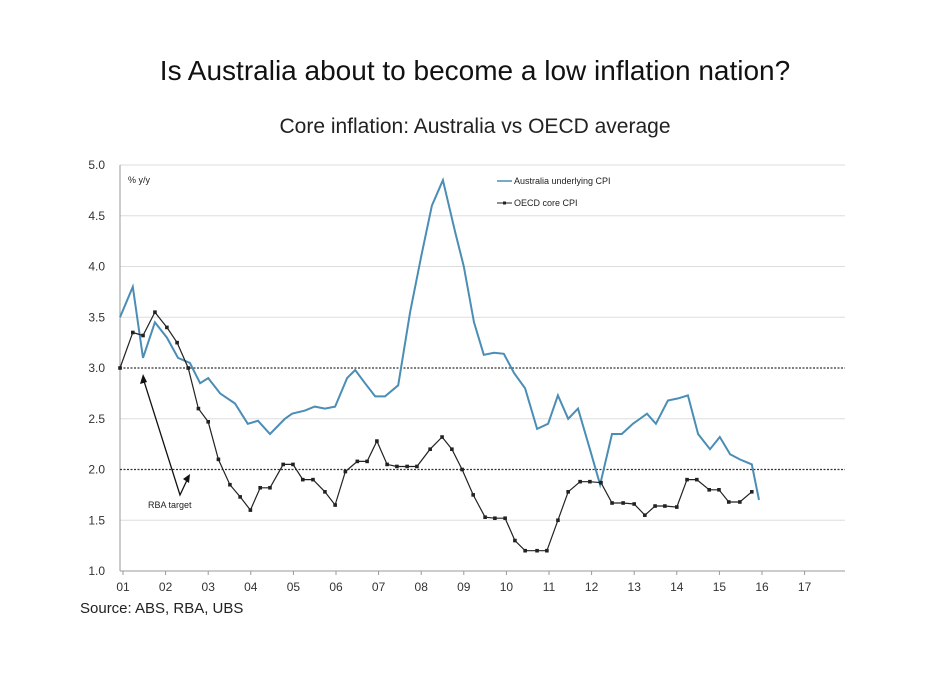 This screenshot has width=950, height=674. Describe the element at coordinates (96, 267) in the screenshot. I see `y-tick-label: 4.0` at that location.